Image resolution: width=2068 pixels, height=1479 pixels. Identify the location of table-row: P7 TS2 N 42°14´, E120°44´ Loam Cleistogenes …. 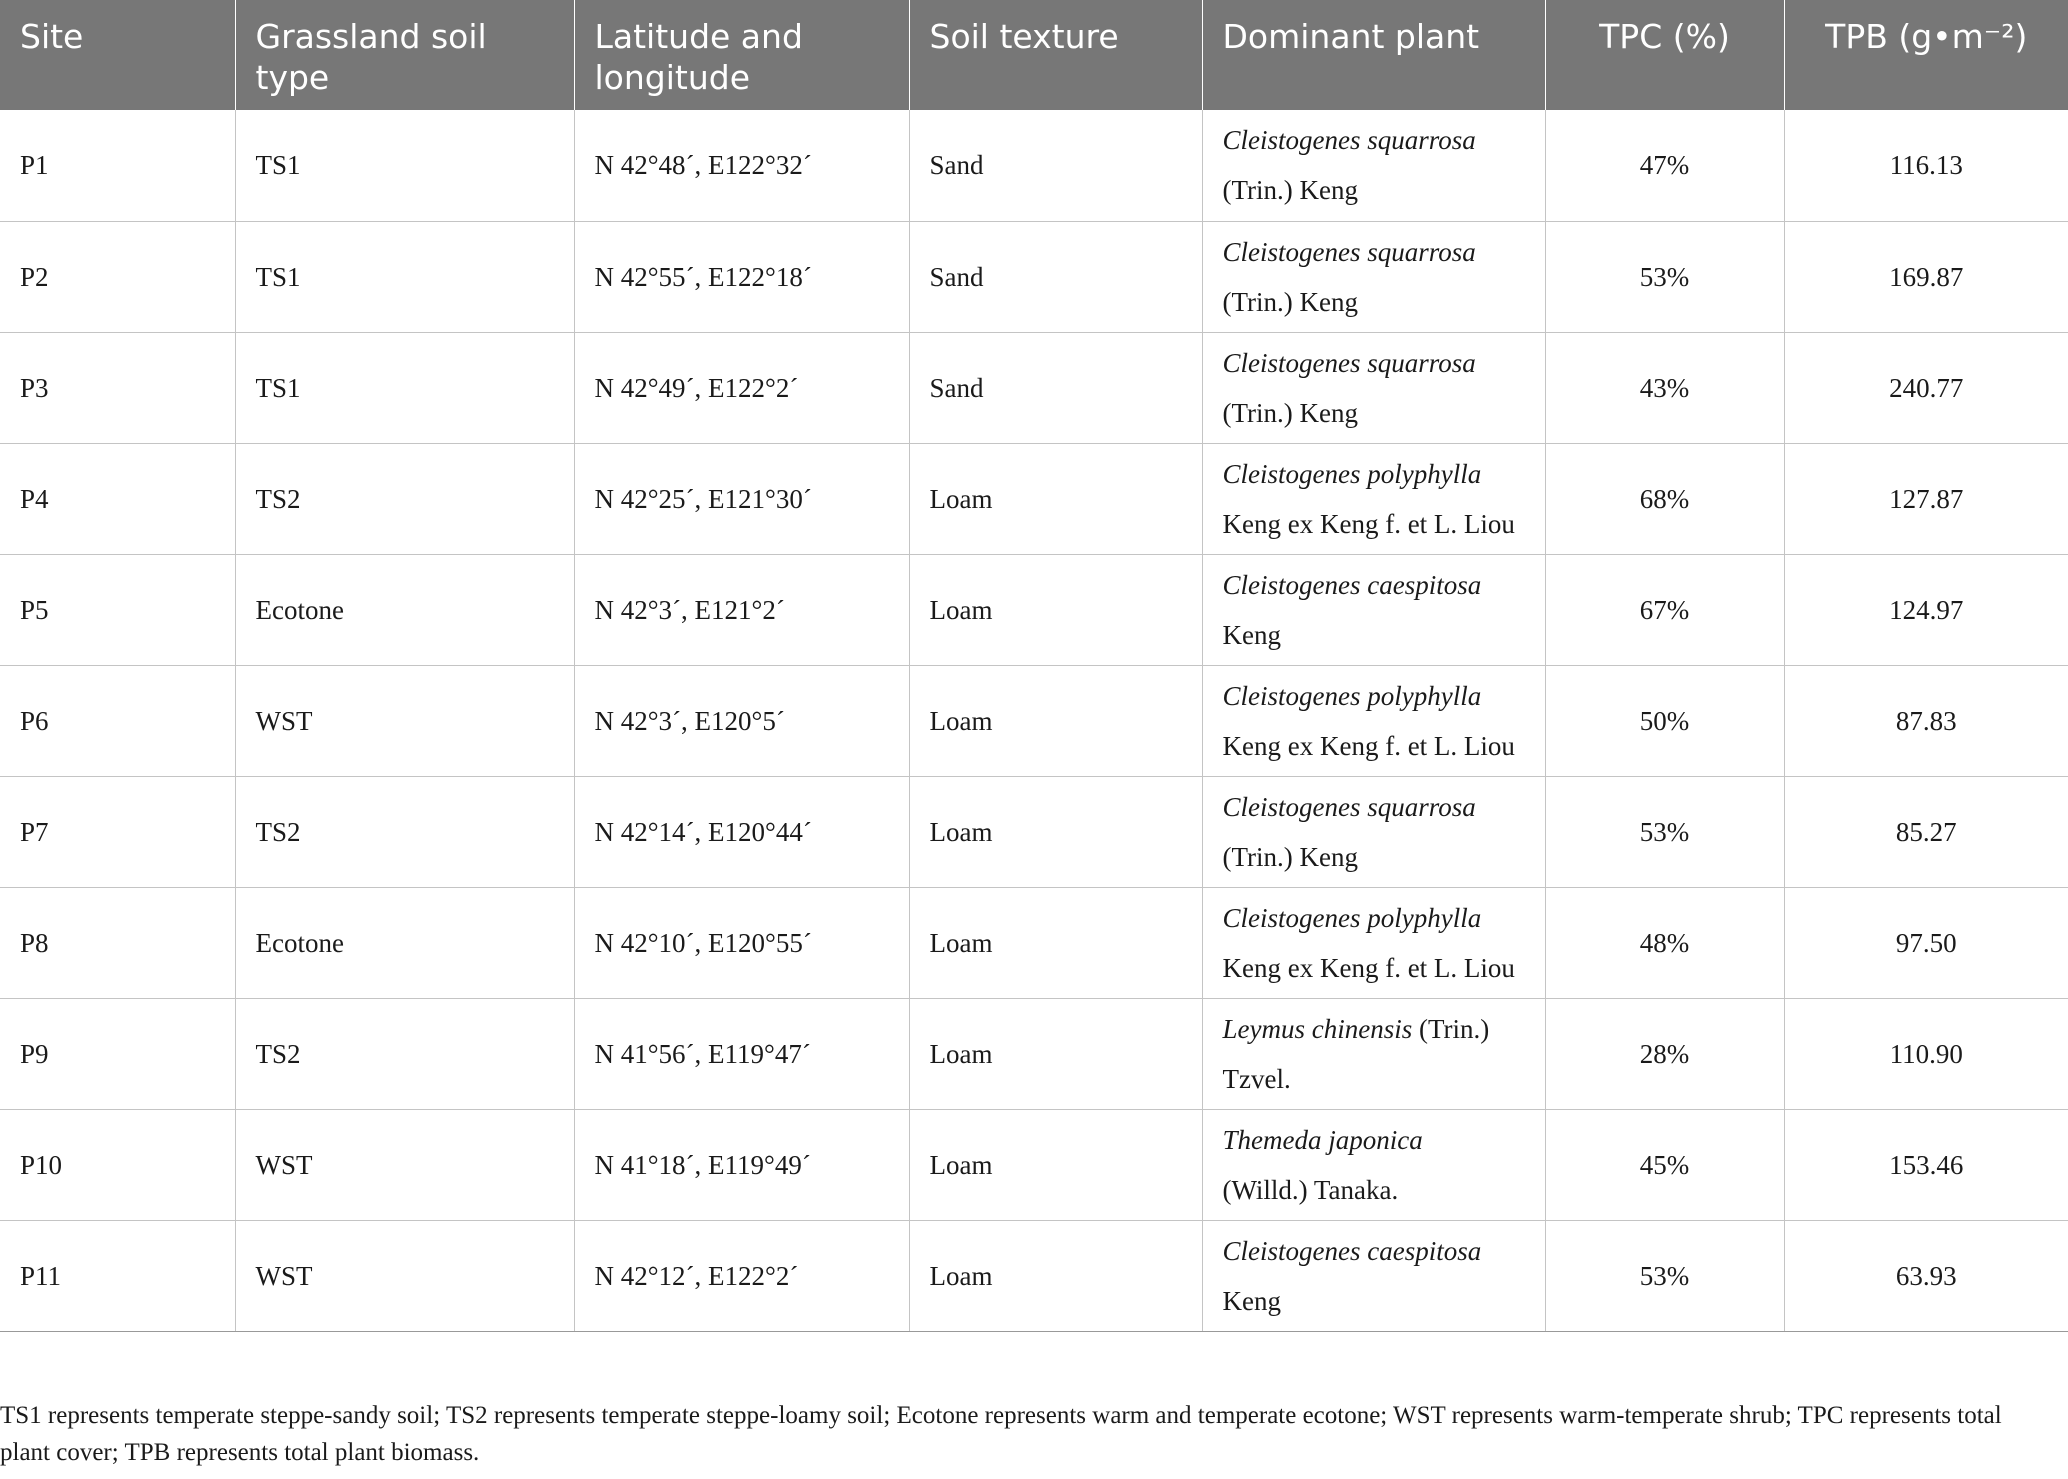
(1034, 832).